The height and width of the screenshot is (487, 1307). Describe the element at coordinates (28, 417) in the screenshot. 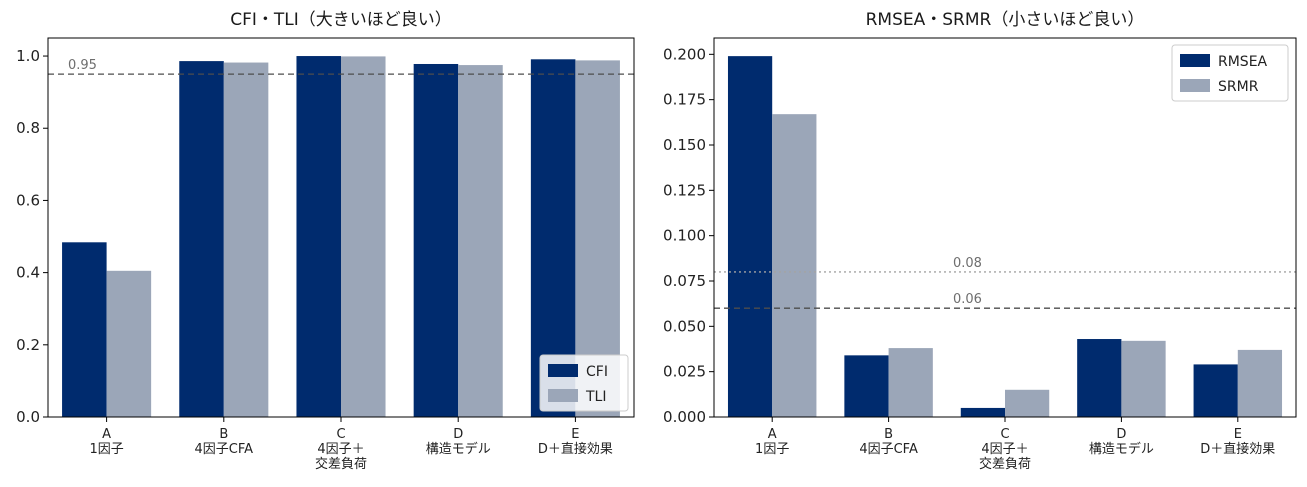

I see `chart0-ytick-label-0: 0.0` at that location.